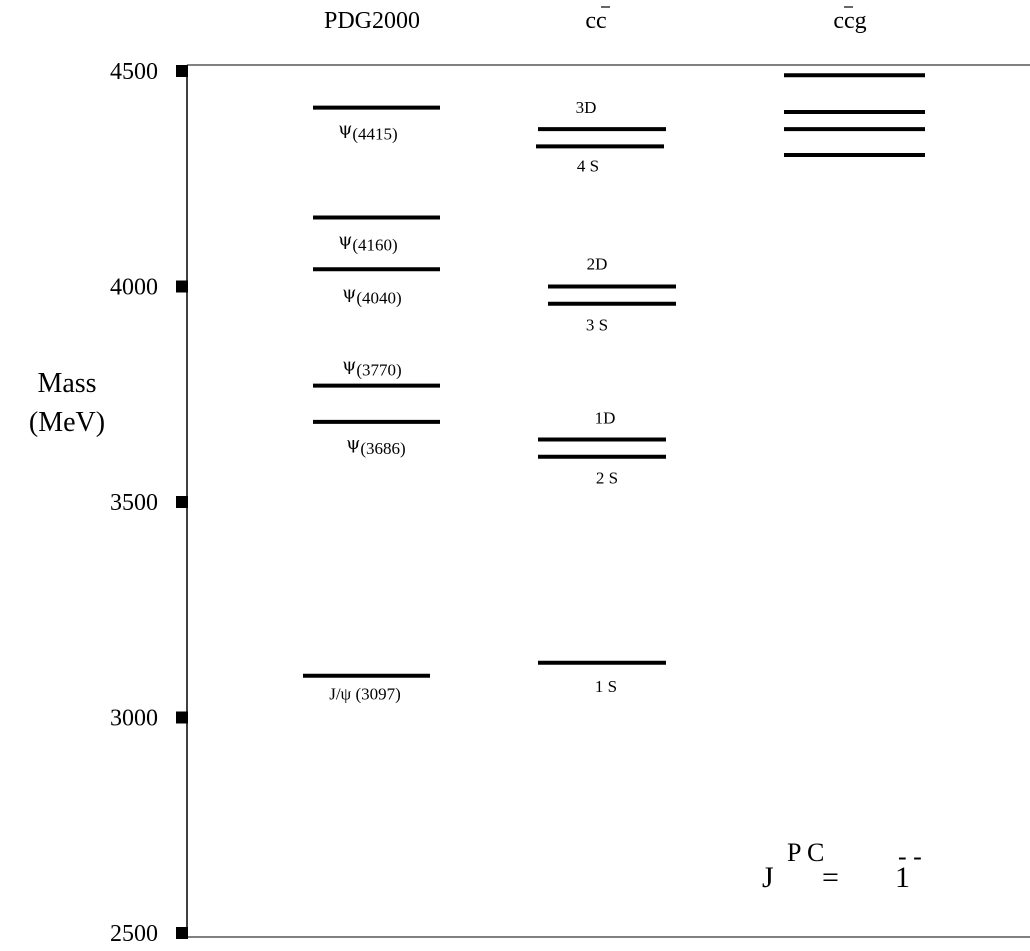 Image resolution: width=1030 pixels, height=951 pixels. What do you see at coordinates (854, 115) in the screenshot?
I see `ccg-levels` at bounding box center [854, 115].